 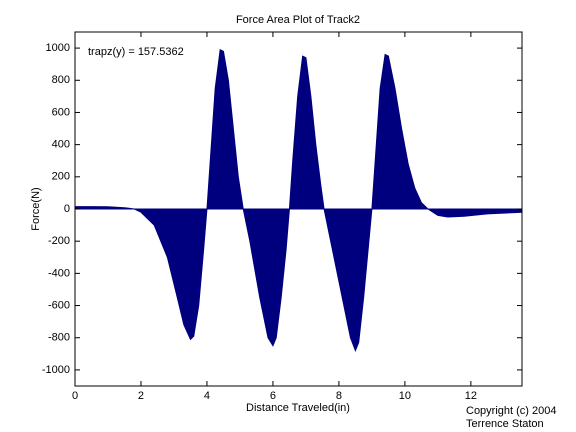 I want to click on y-tick-label: 600, so click(x=61, y=112).